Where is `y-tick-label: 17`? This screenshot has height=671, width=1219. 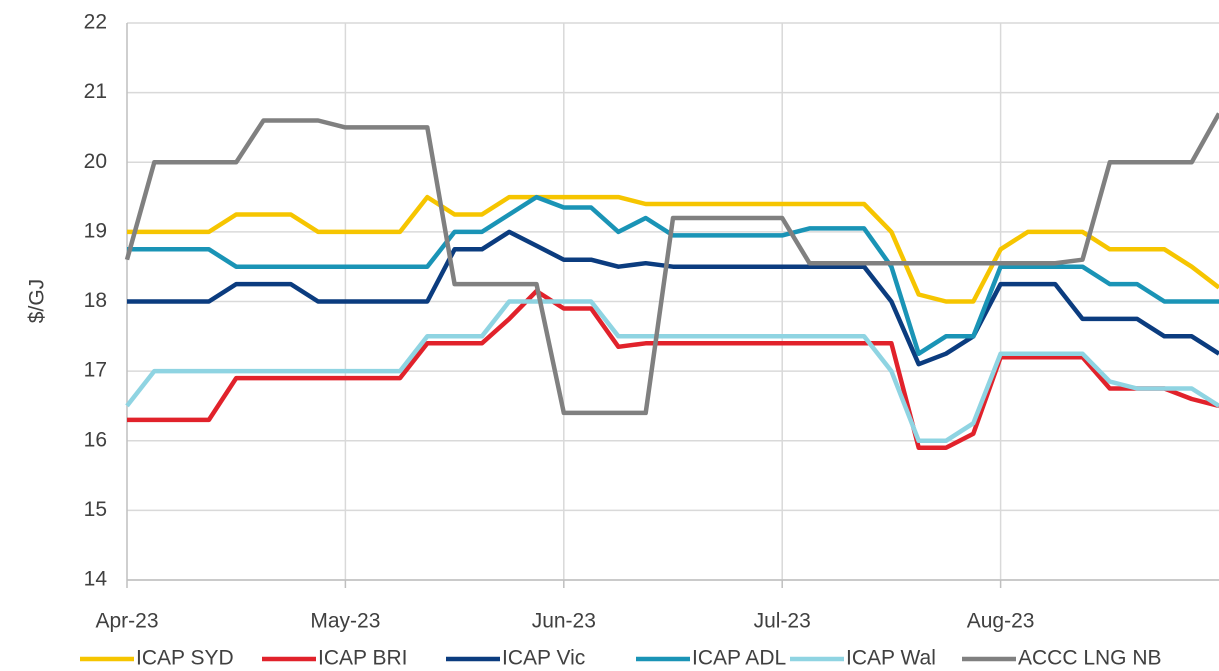 y-tick-label: 17 is located at coordinates (95, 370).